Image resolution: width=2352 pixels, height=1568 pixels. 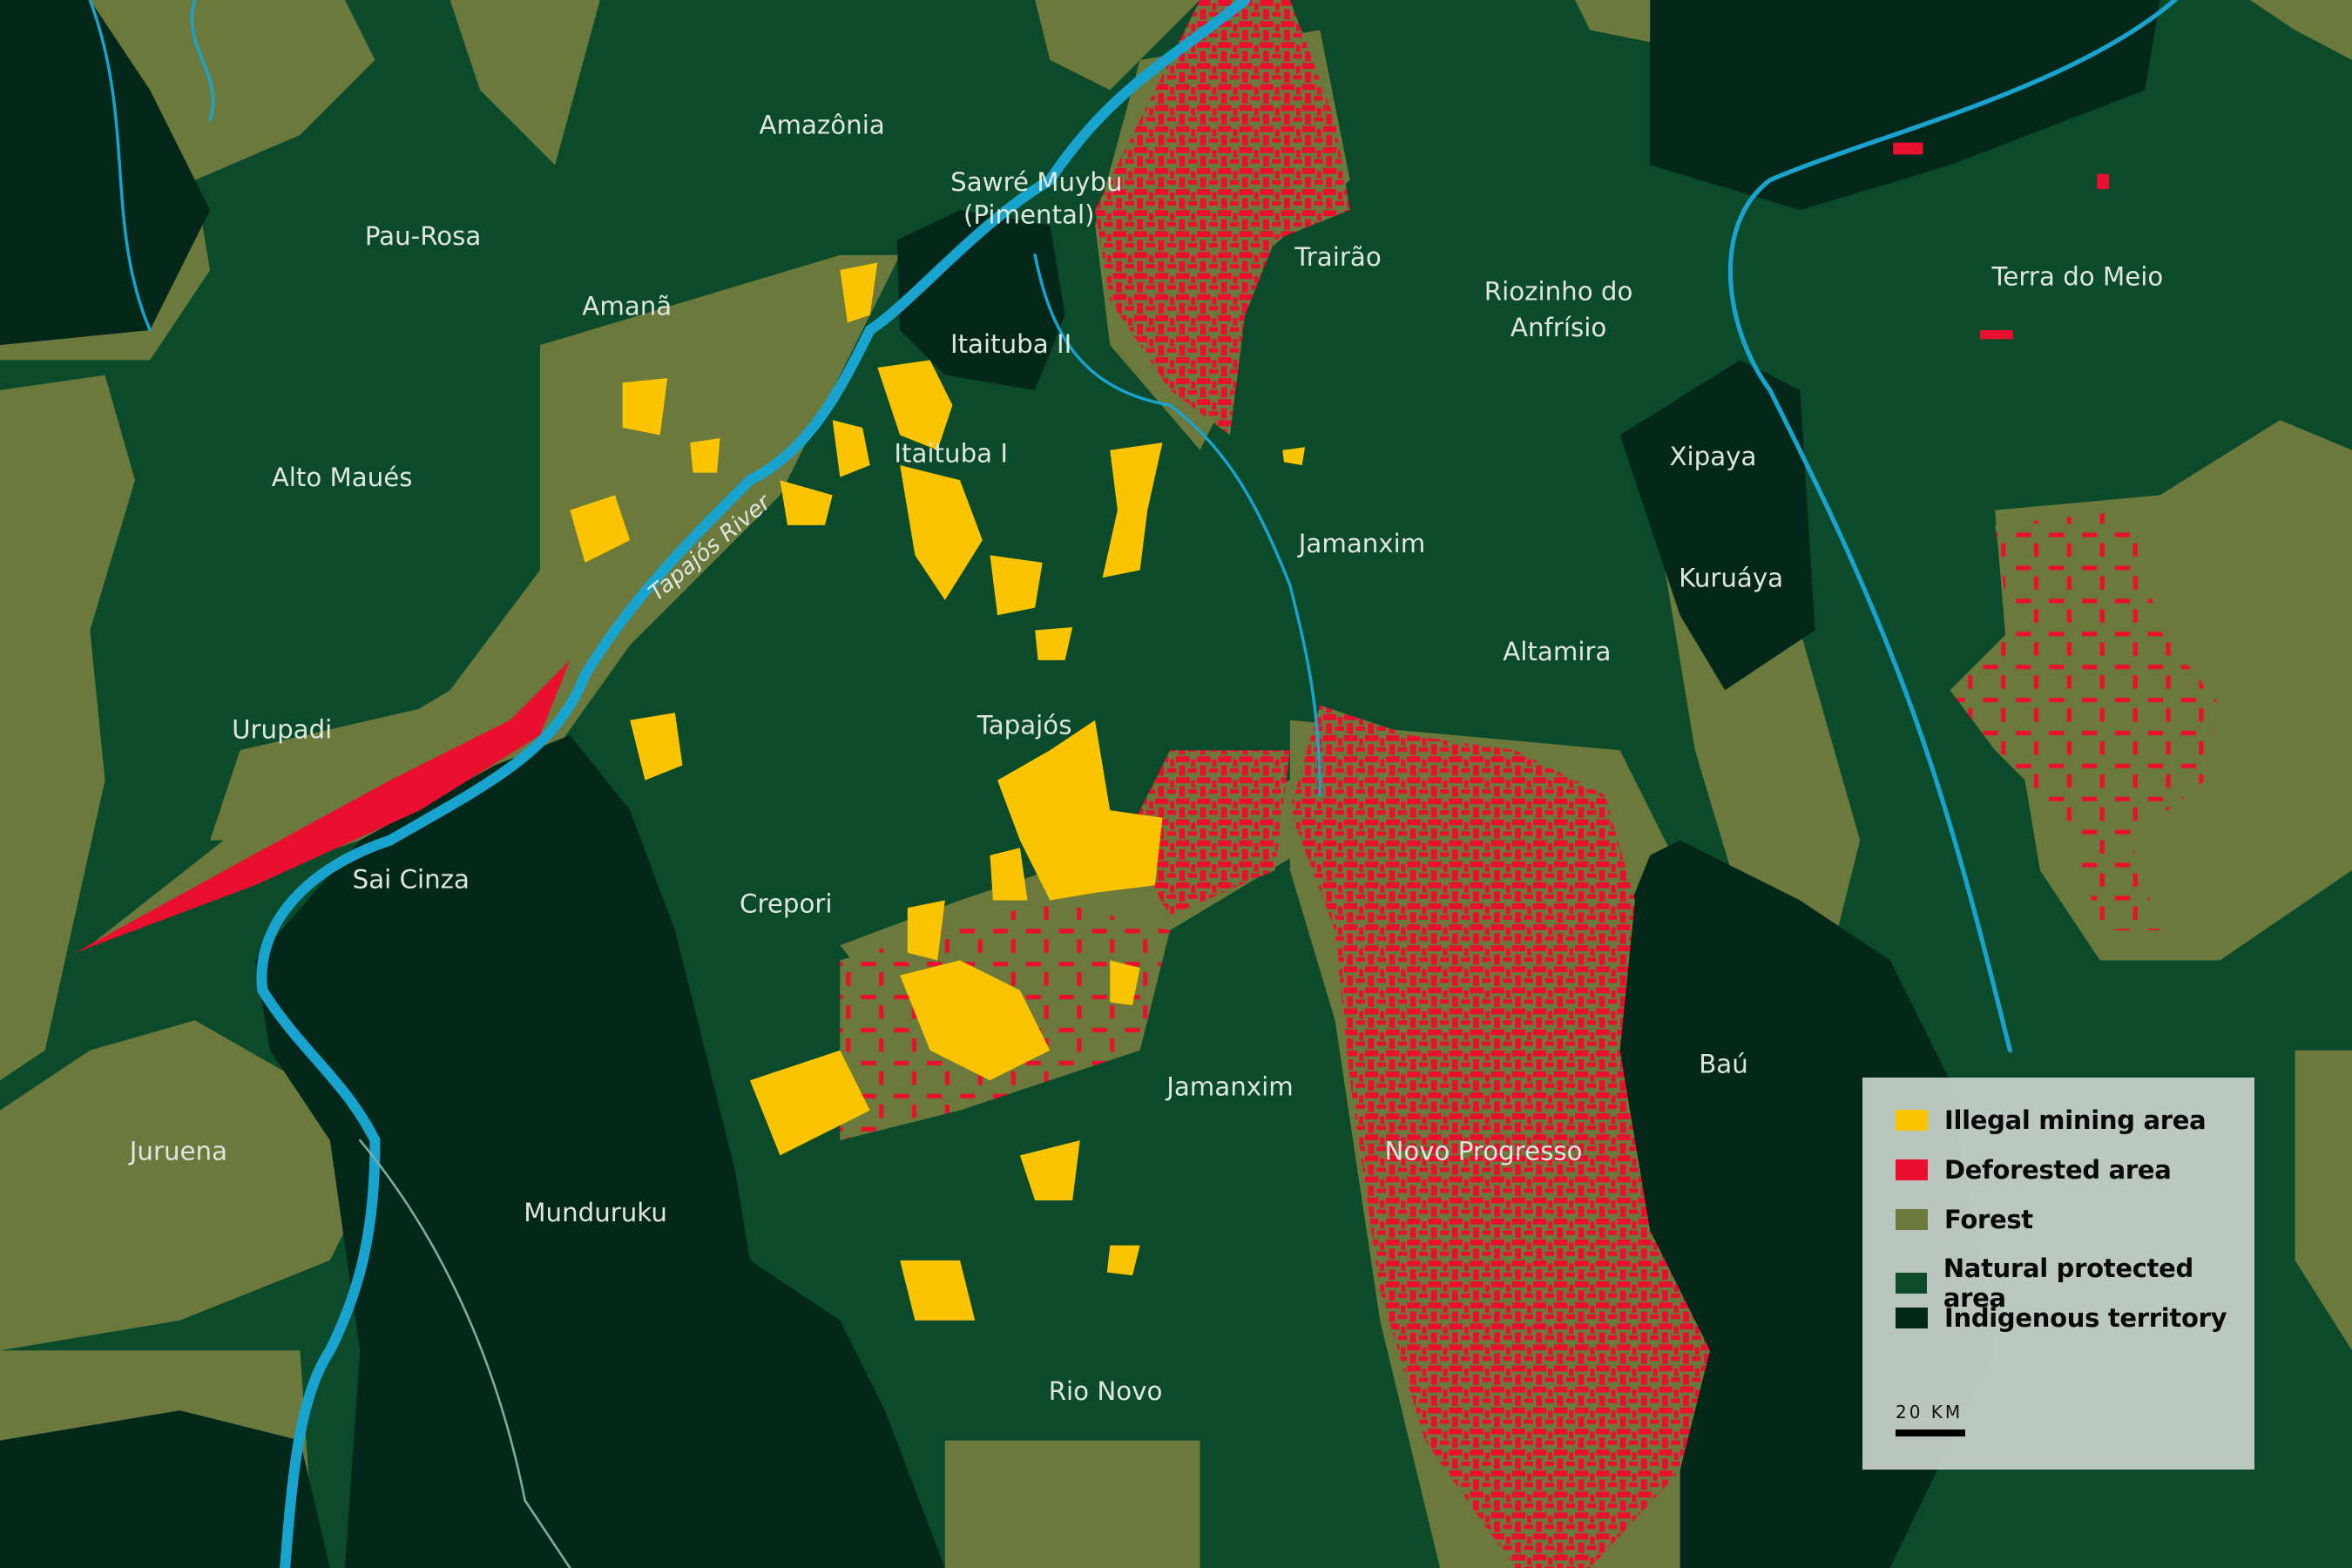 I want to click on label-pimental: (Pimental), so click(x=1029, y=215).